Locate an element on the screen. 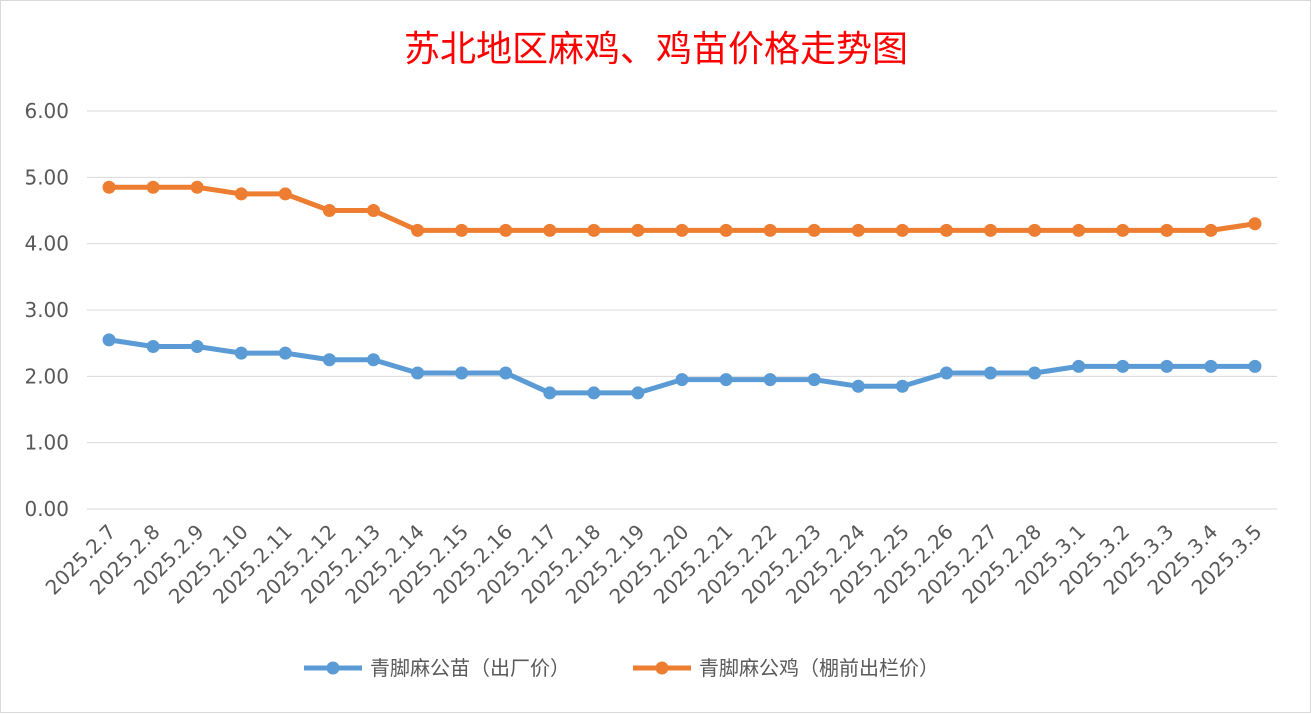 This screenshot has height=714, width=1311. y-tick-label: 0.00 is located at coordinates (46, 509).